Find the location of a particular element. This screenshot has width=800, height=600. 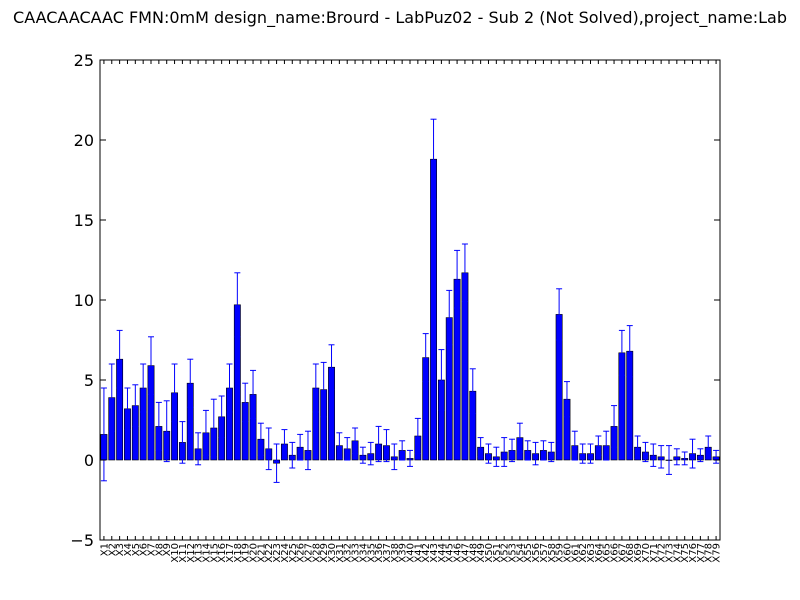

x-tick-label: X76 is located at coordinates (693, 553).